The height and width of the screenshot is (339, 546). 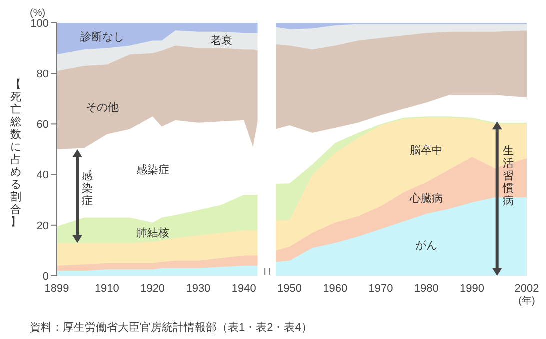 What do you see at coordinates (381, 288) in the screenshot?
I see `x-tick-label: 1970` at bounding box center [381, 288].